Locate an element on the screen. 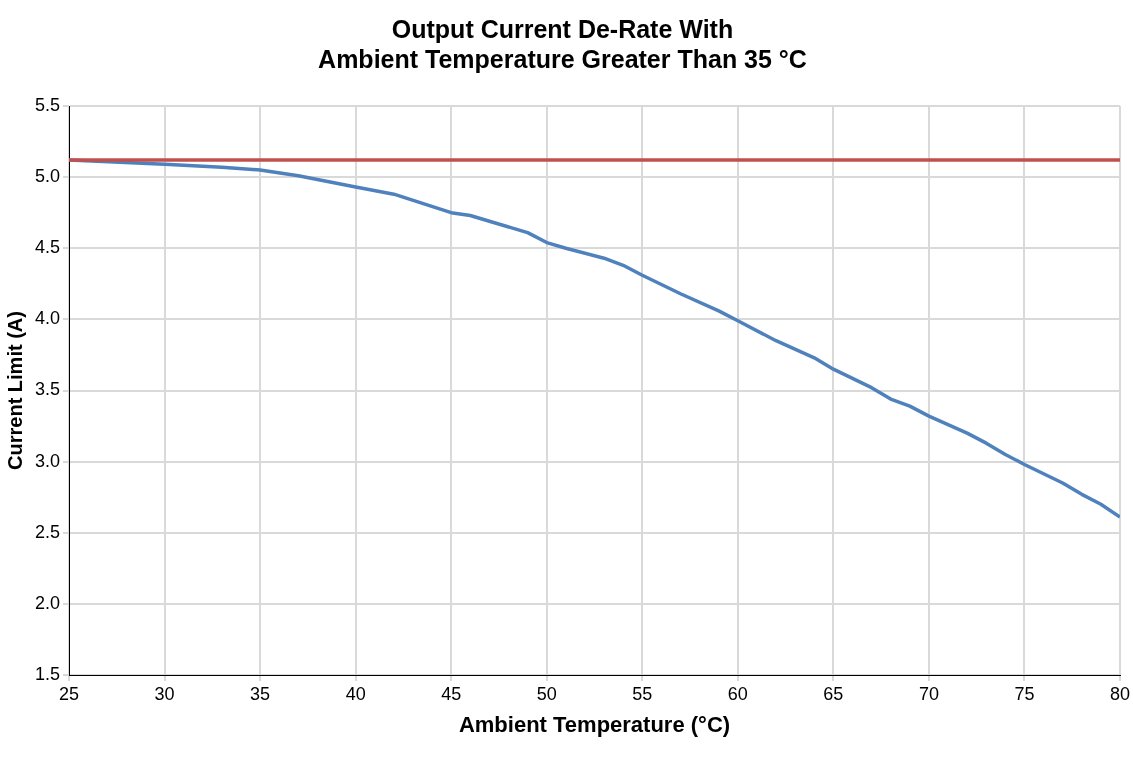 The width and height of the screenshot is (1133, 763). y-tick-label: 5.5 is located at coordinates (47, 104).